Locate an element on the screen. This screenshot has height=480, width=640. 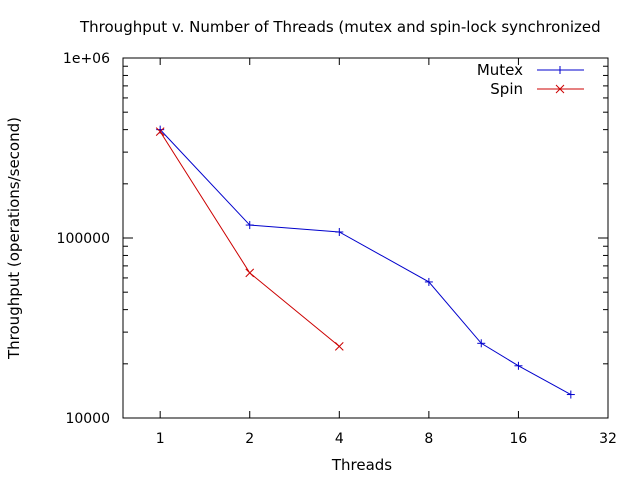
y-axis-label: Throughput (operations/second) is located at coordinates (14, 238).